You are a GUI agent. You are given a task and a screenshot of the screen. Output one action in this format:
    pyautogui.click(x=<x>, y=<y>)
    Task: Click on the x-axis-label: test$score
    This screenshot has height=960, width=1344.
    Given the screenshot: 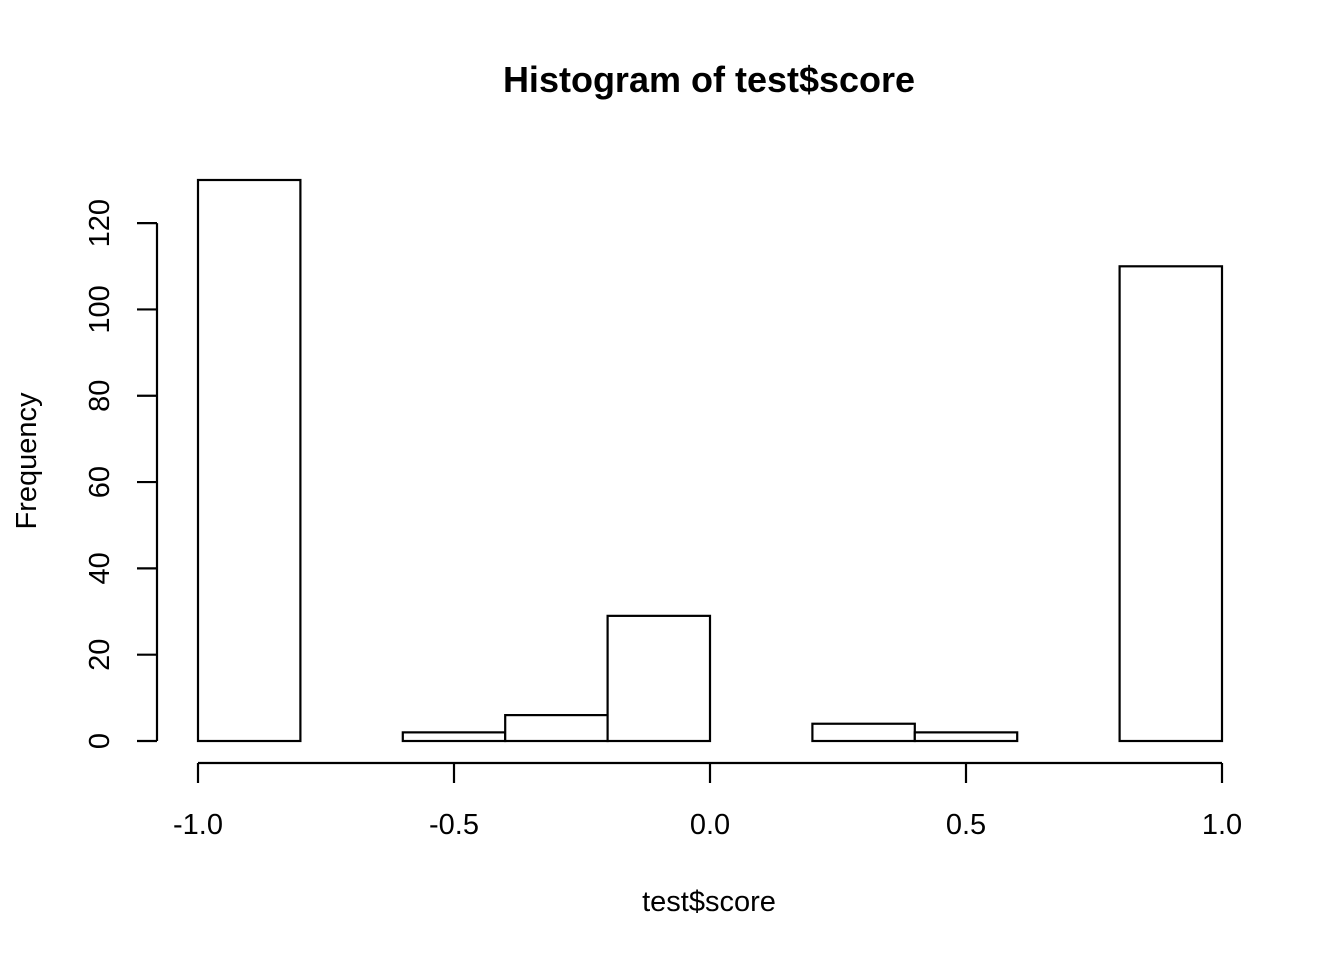 What is the action you would take?
    pyautogui.click(x=709, y=902)
    